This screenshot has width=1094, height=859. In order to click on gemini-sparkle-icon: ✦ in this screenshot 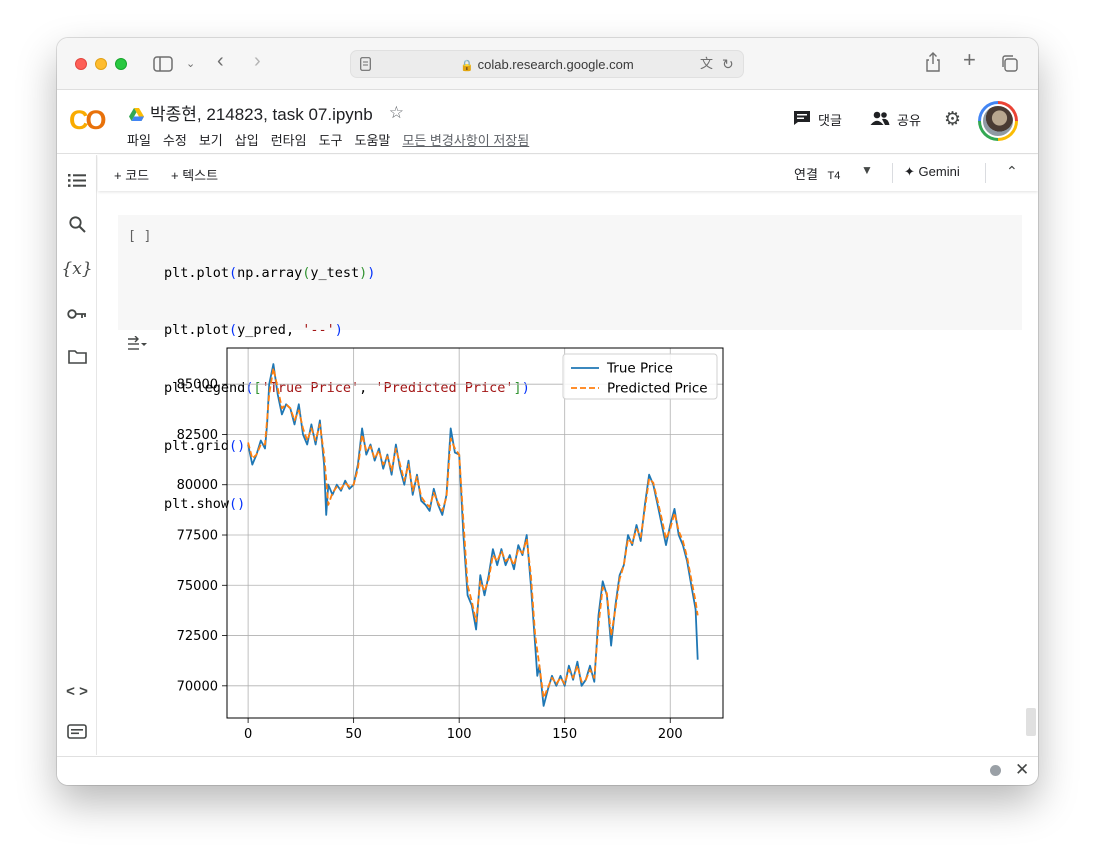, I will do `click(909, 171)`.